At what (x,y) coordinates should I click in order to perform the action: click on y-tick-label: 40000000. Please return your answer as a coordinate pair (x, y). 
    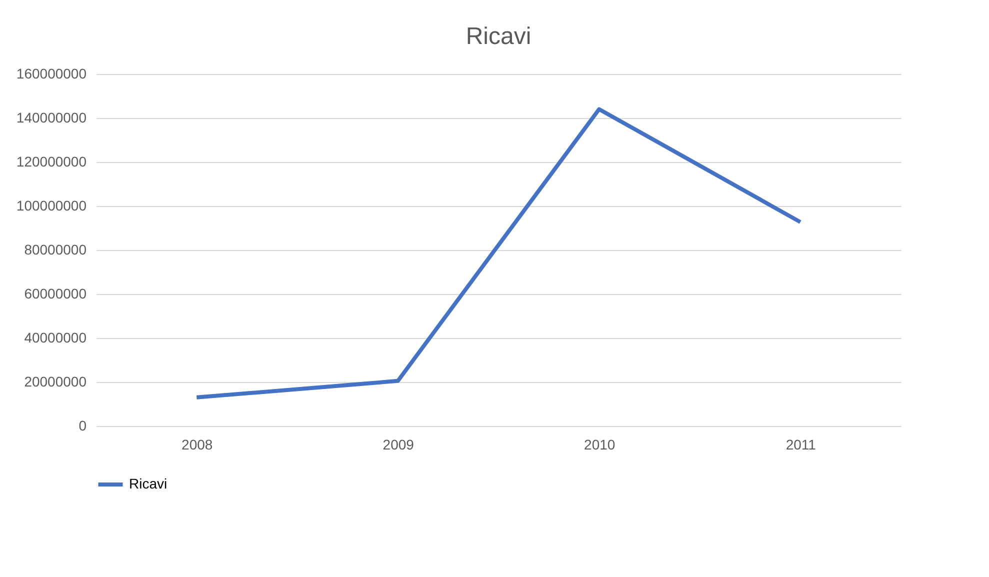
    Looking at the image, I should click on (55, 338).